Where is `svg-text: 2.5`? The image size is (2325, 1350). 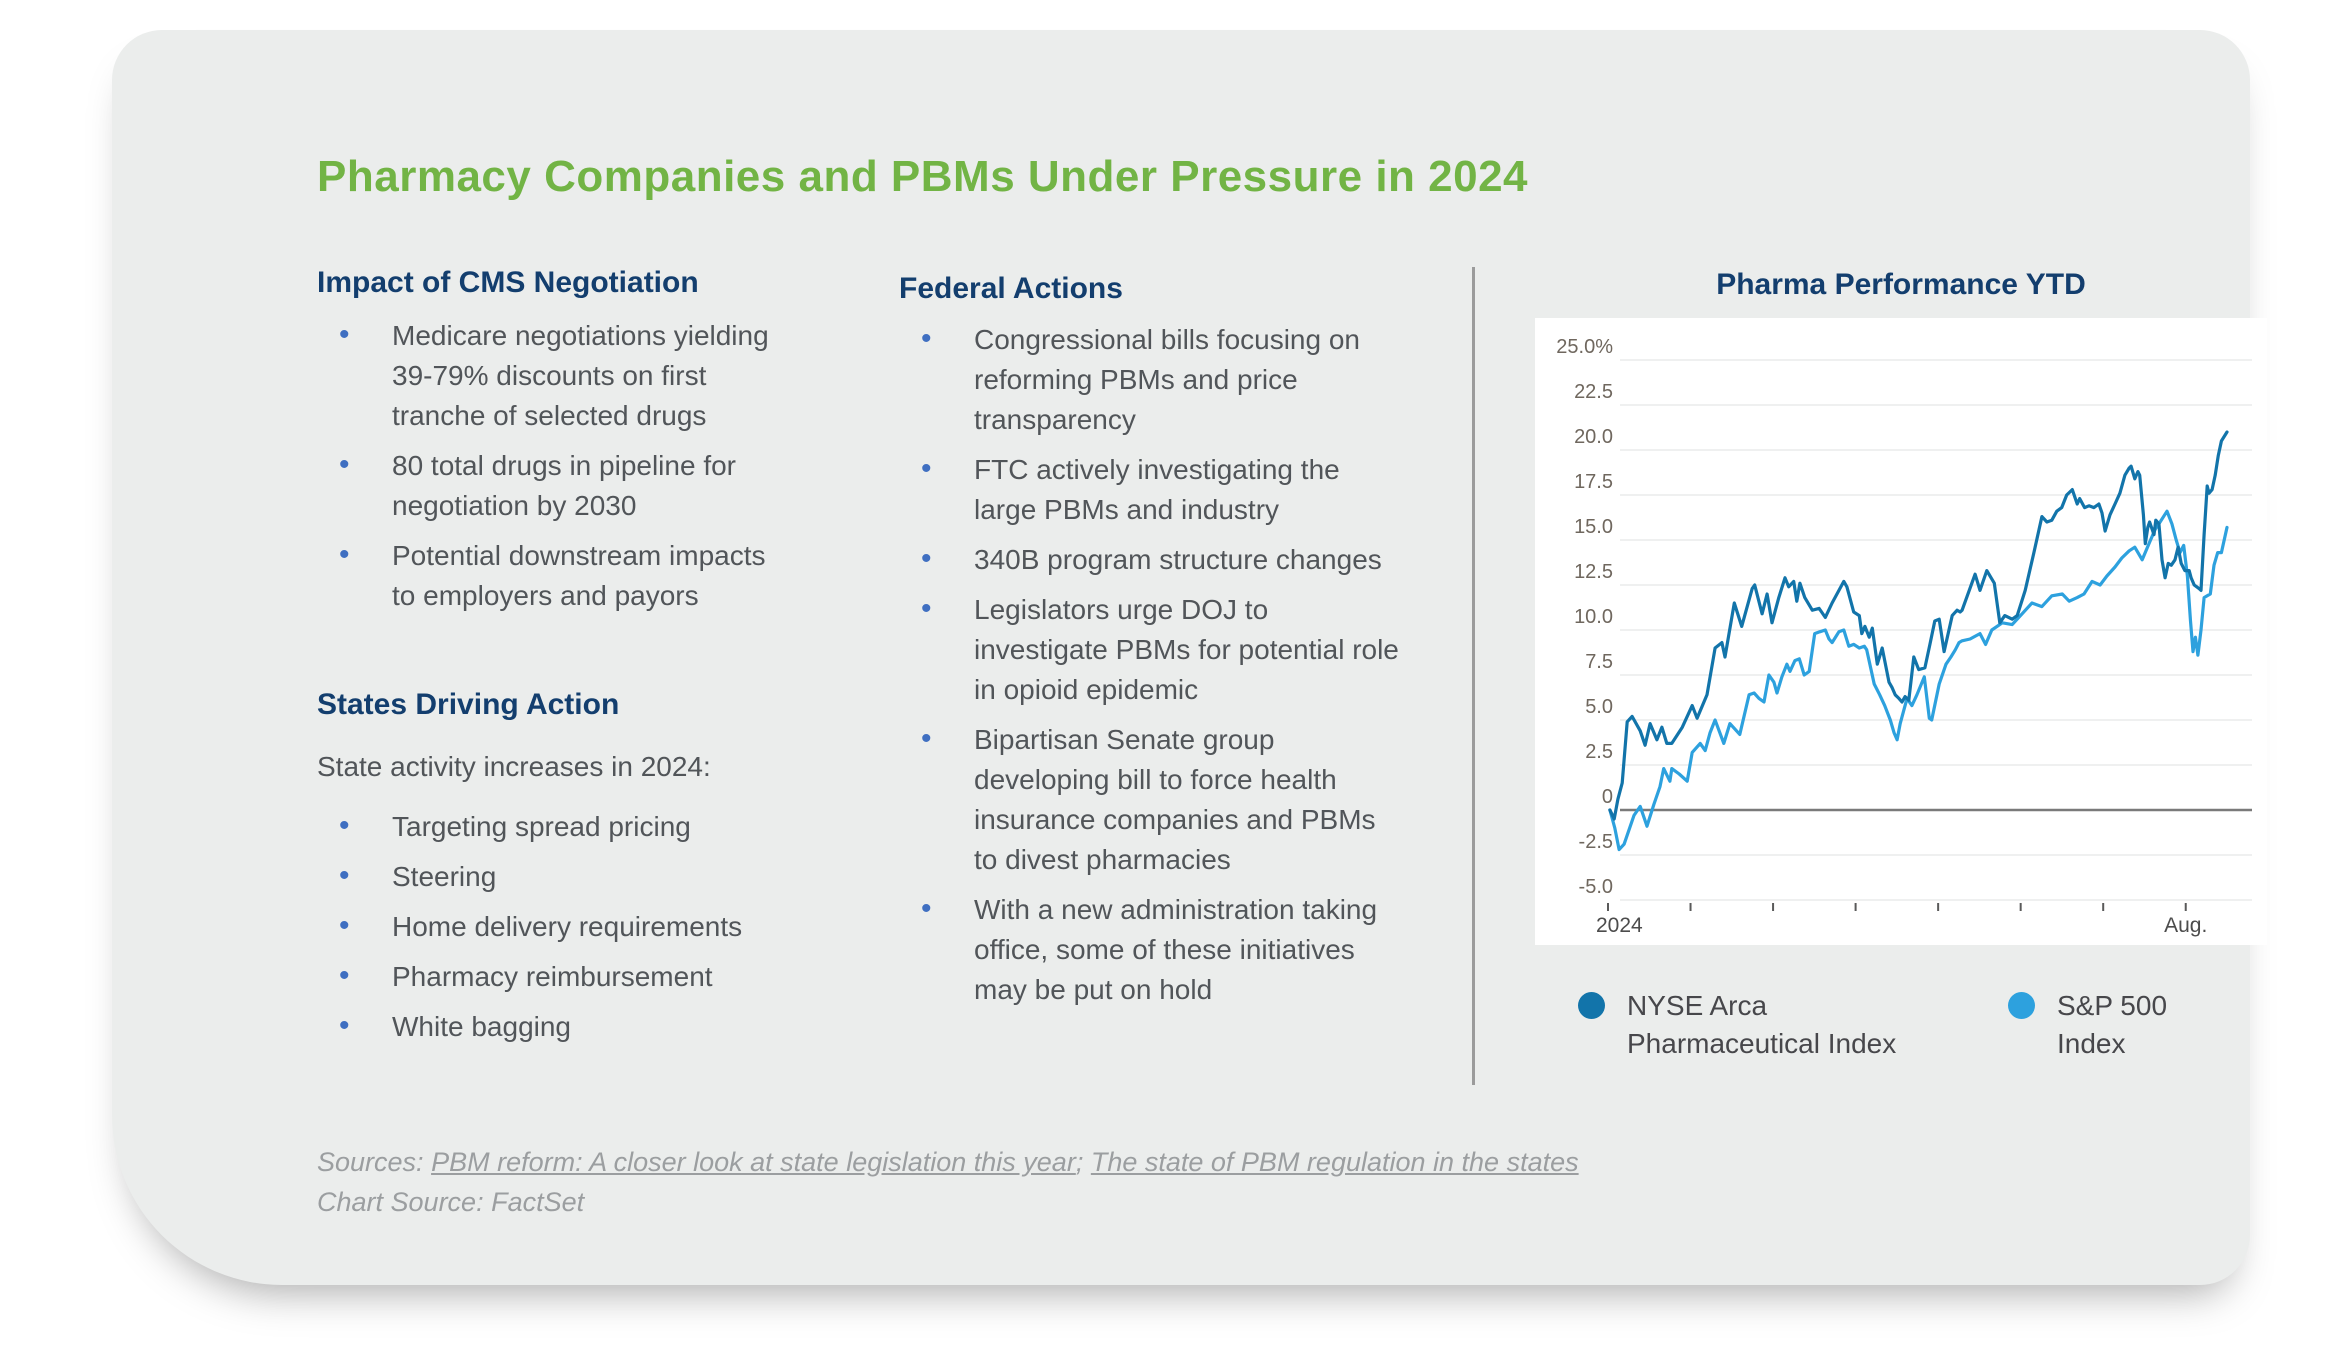 svg-text: 2.5 is located at coordinates (1599, 752).